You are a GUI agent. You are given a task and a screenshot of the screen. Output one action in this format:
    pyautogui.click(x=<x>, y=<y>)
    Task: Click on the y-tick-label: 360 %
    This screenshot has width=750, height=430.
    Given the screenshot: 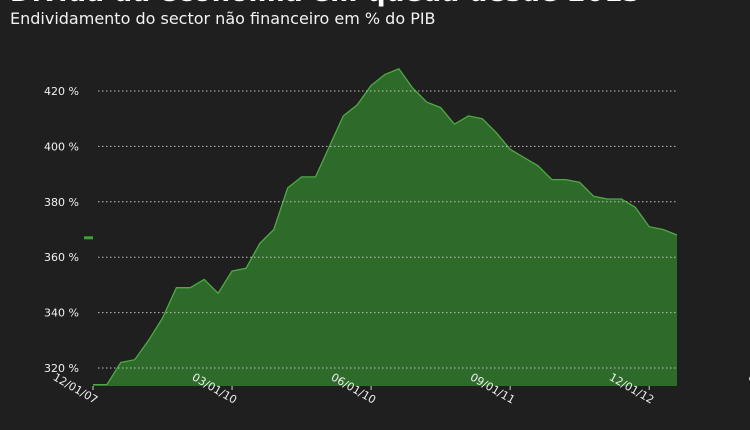 What is the action you would take?
    pyautogui.click(x=61, y=257)
    